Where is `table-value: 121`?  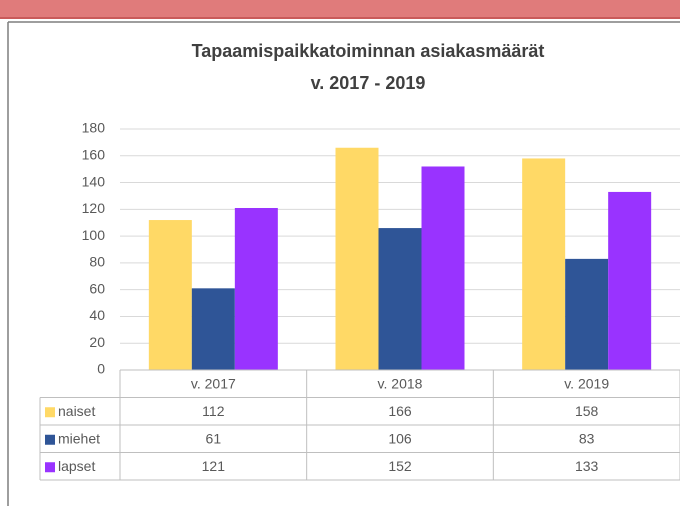 table-value: 121 is located at coordinates (214, 466).